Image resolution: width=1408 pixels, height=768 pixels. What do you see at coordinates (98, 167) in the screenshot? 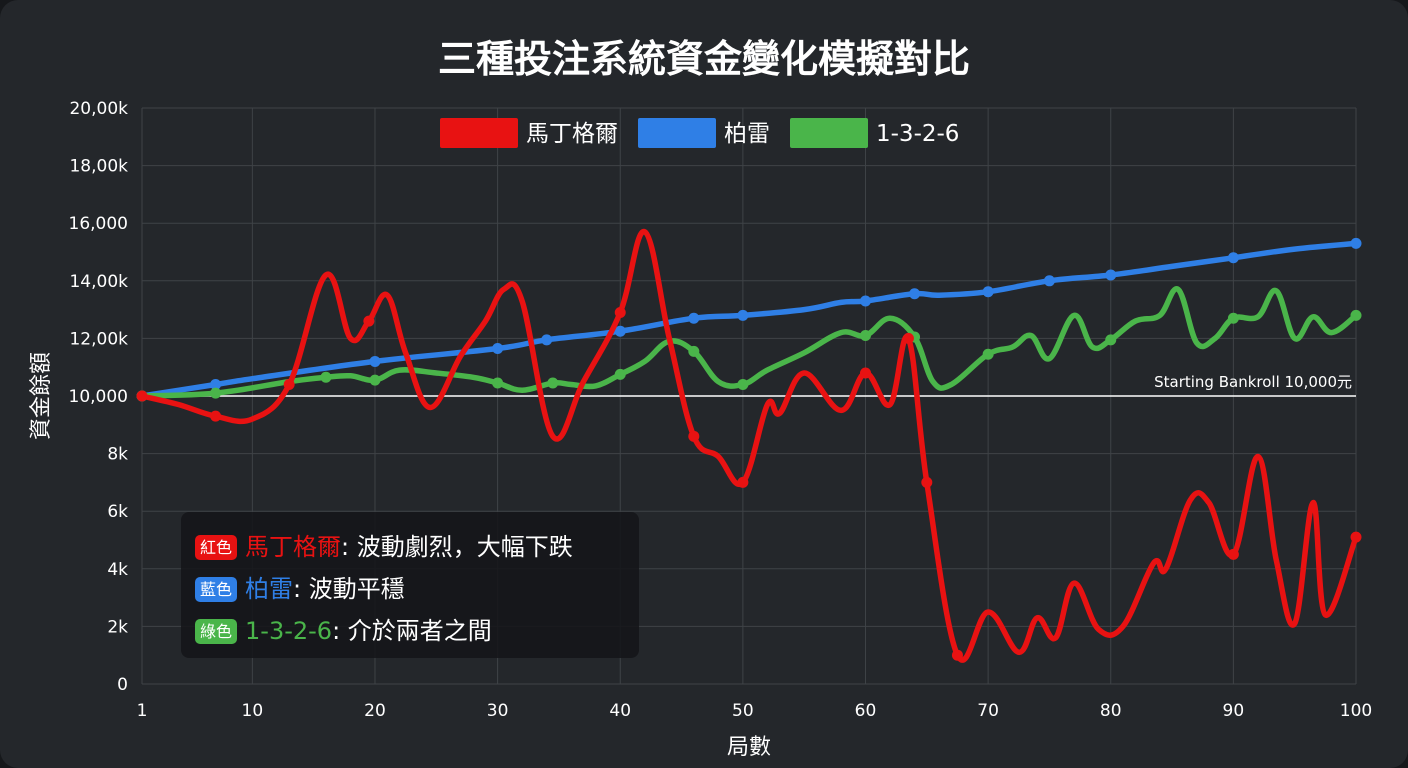
I see `y-tick-label: 18,00k` at bounding box center [98, 167].